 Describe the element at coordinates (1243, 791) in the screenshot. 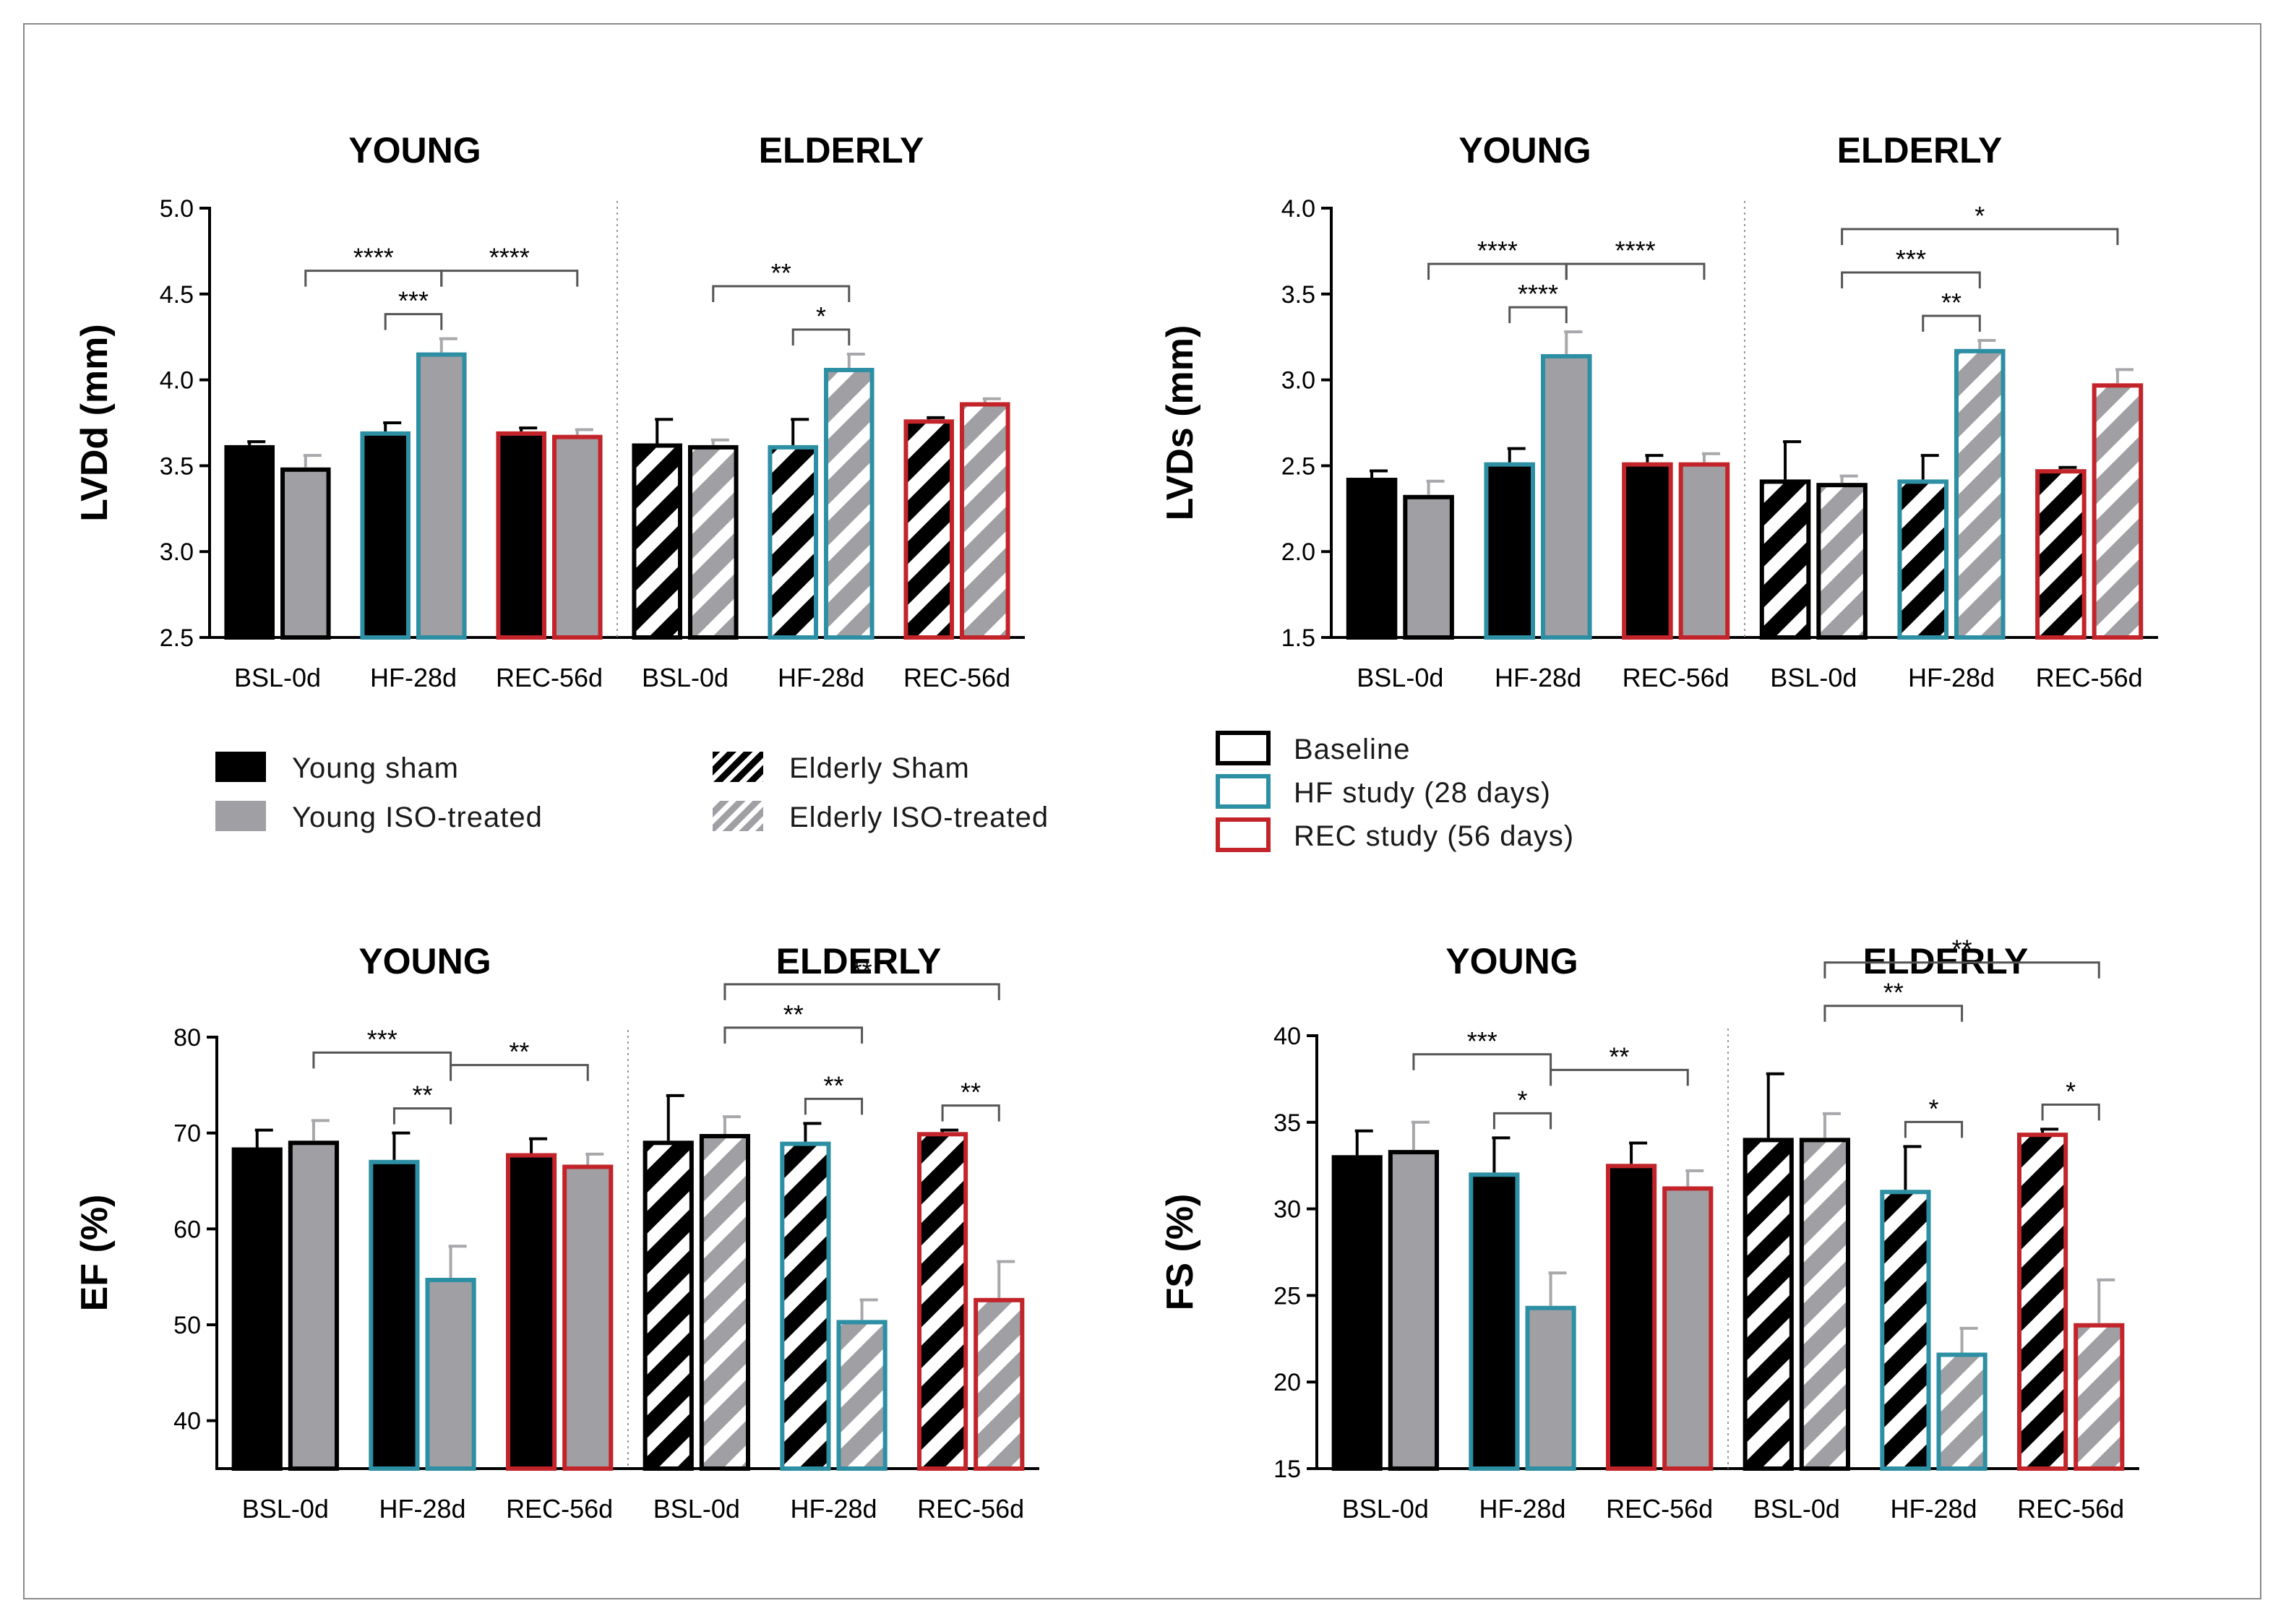

I see `legend-swatch-hf-study` at that location.